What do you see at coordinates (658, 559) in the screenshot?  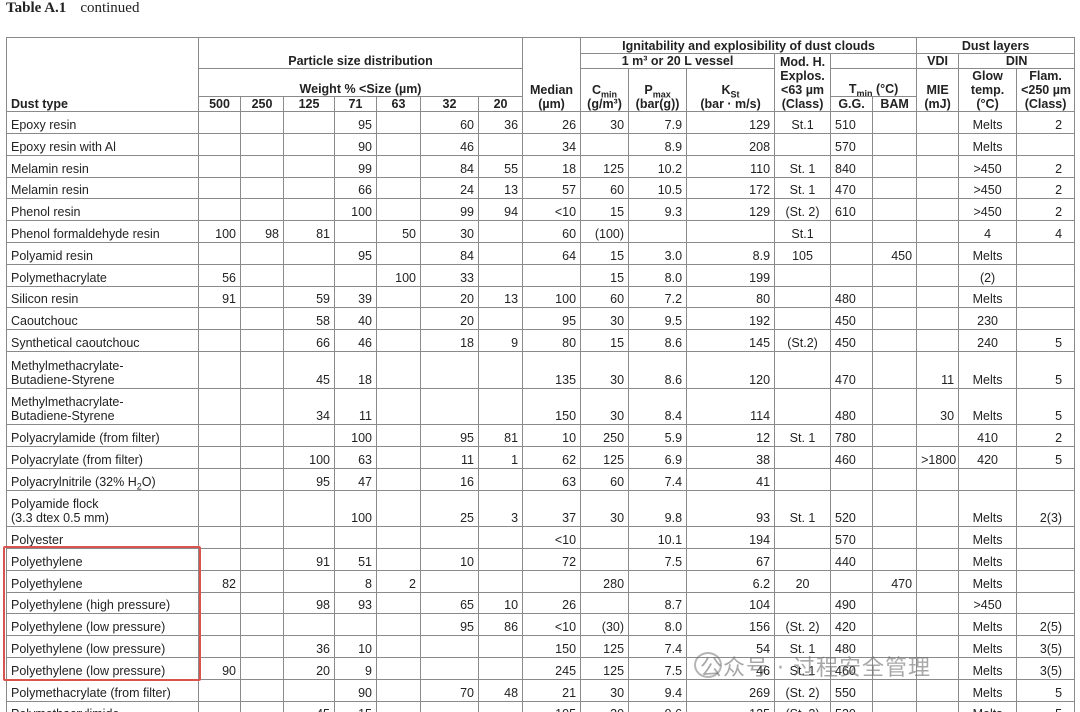 I see `cell: 7.5` at bounding box center [658, 559].